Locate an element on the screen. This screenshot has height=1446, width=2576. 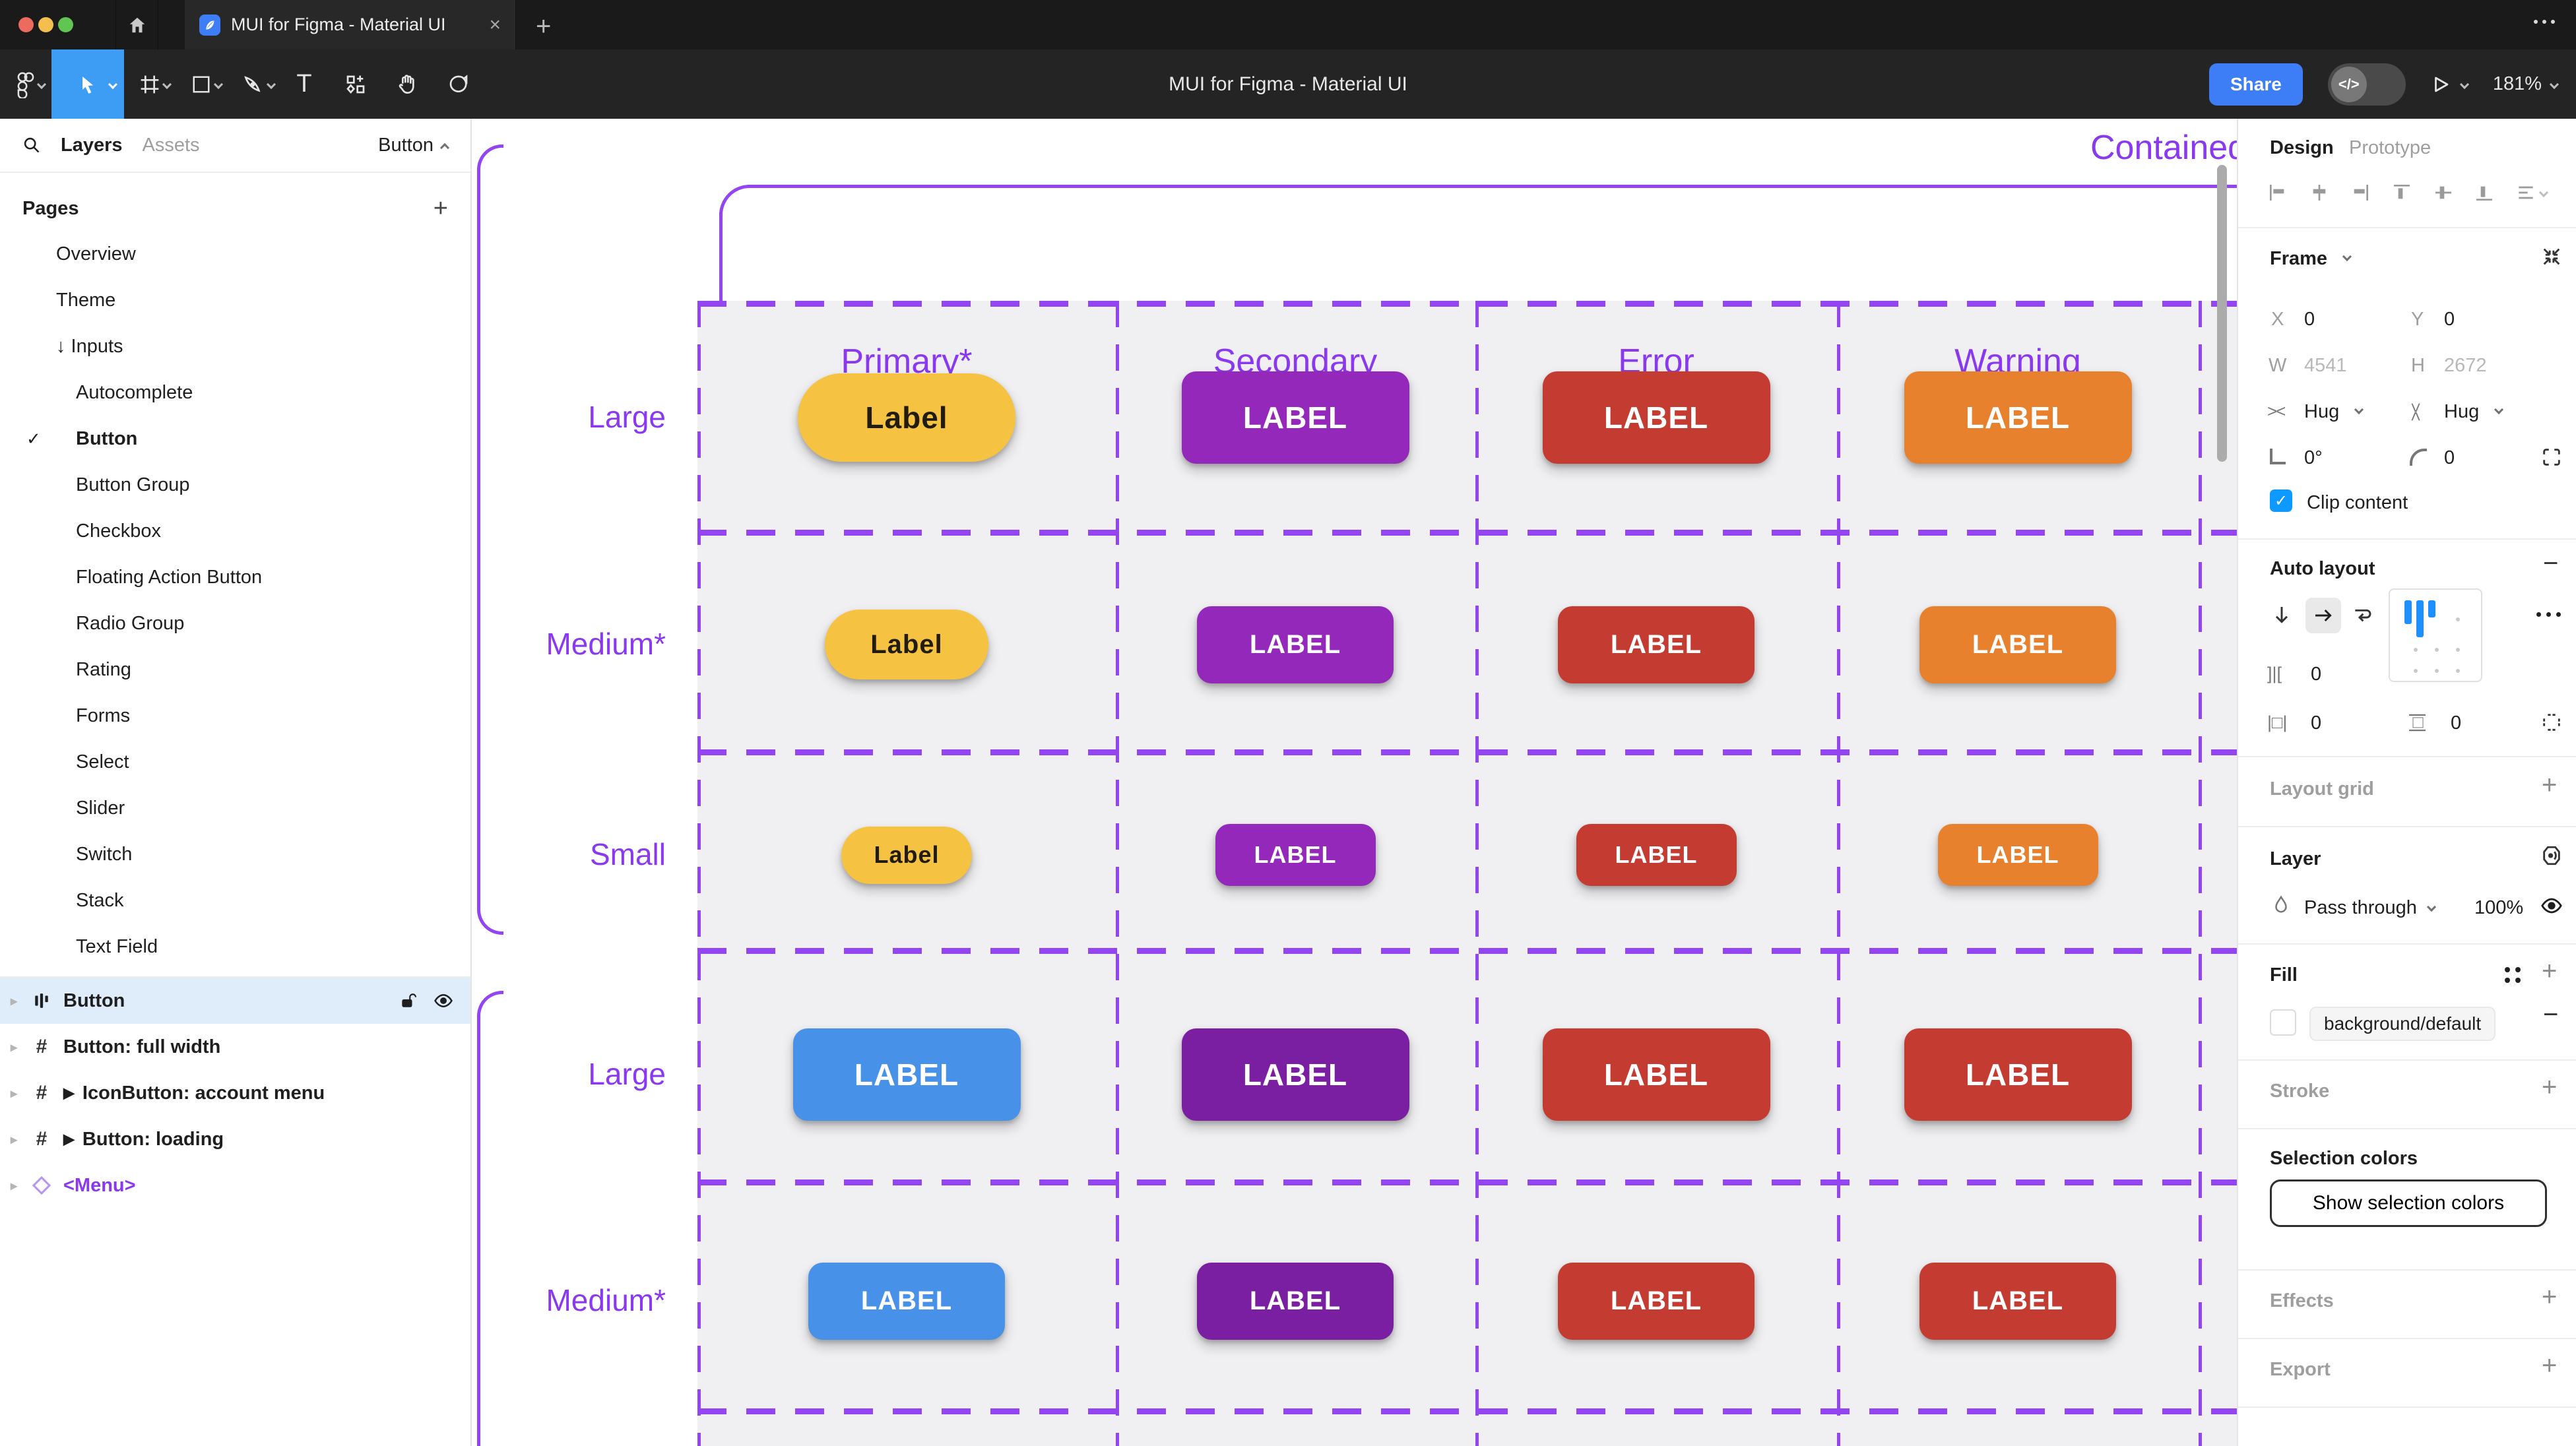
layer-row-button-full-width: ▸ # Button: full width is located at coordinates (235, 1047).